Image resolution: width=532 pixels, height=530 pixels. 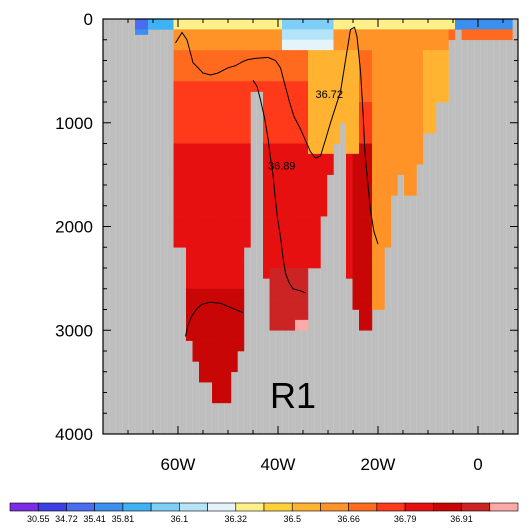 I want to click on y-tick-label: 0, so click(x=88, y=19).